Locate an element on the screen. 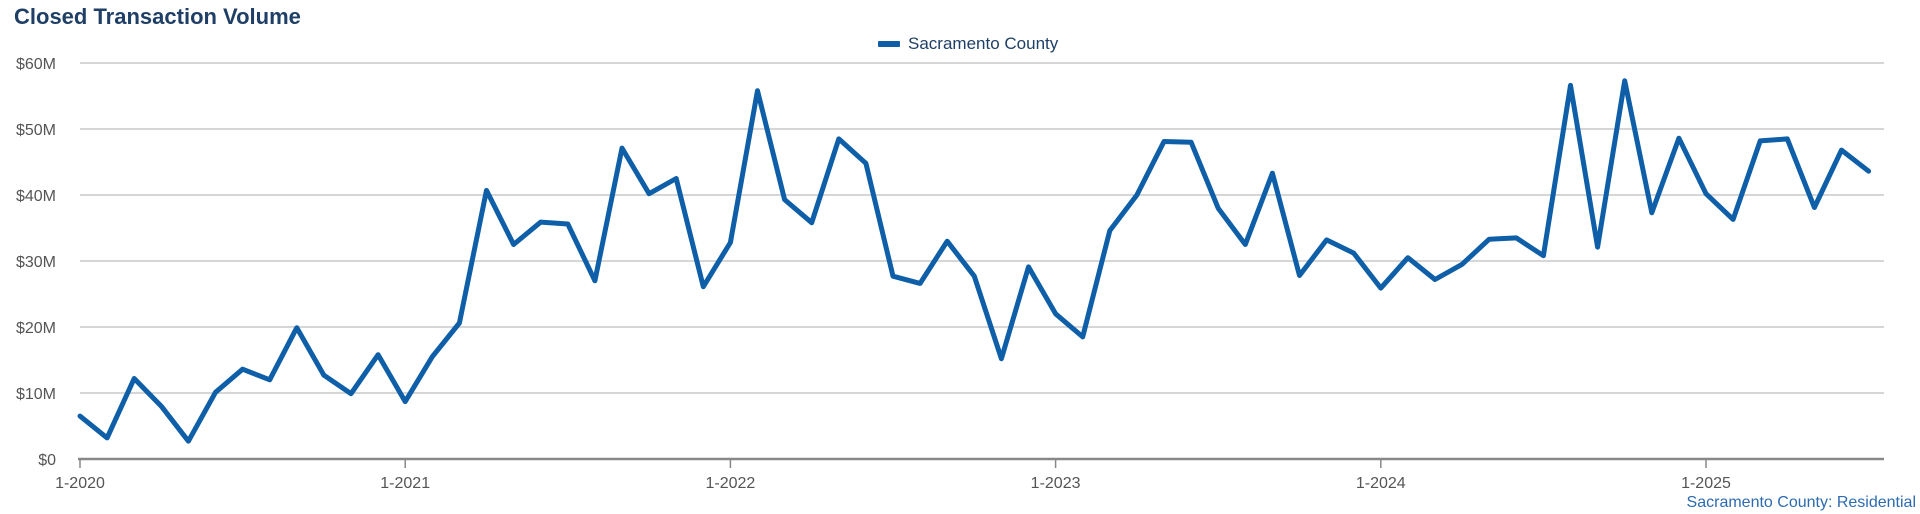 Image resolution: width=1920 pixels, height=514 pixels. x-tick-label: 1-2023 is located at coordinates (1056, 483).